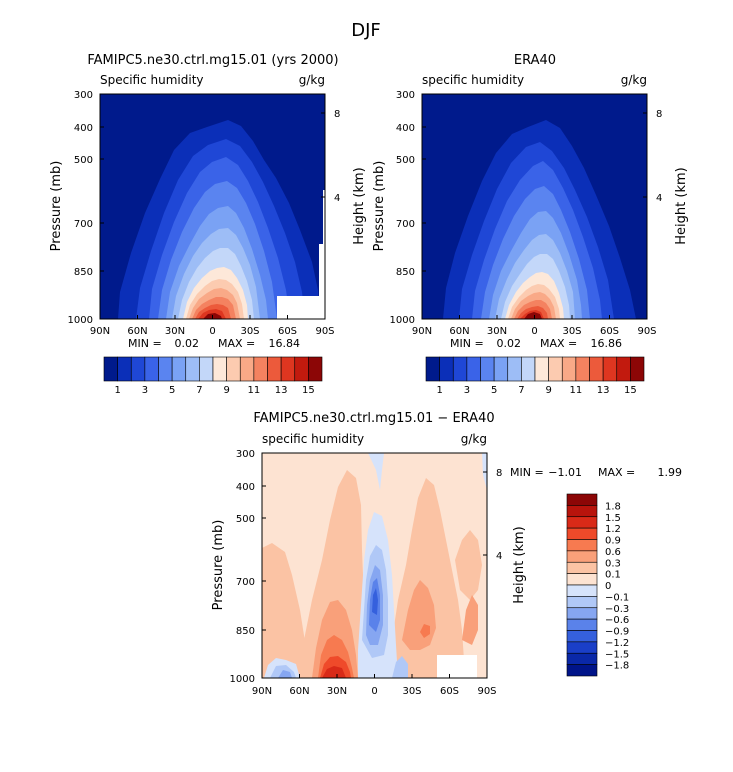 The width and height of the screenshot is (733, 772). What do you see at coordinates (613, 552) in the screenshot?
I see `colorbar-label: 0.6` at bounding box center [613, 552].